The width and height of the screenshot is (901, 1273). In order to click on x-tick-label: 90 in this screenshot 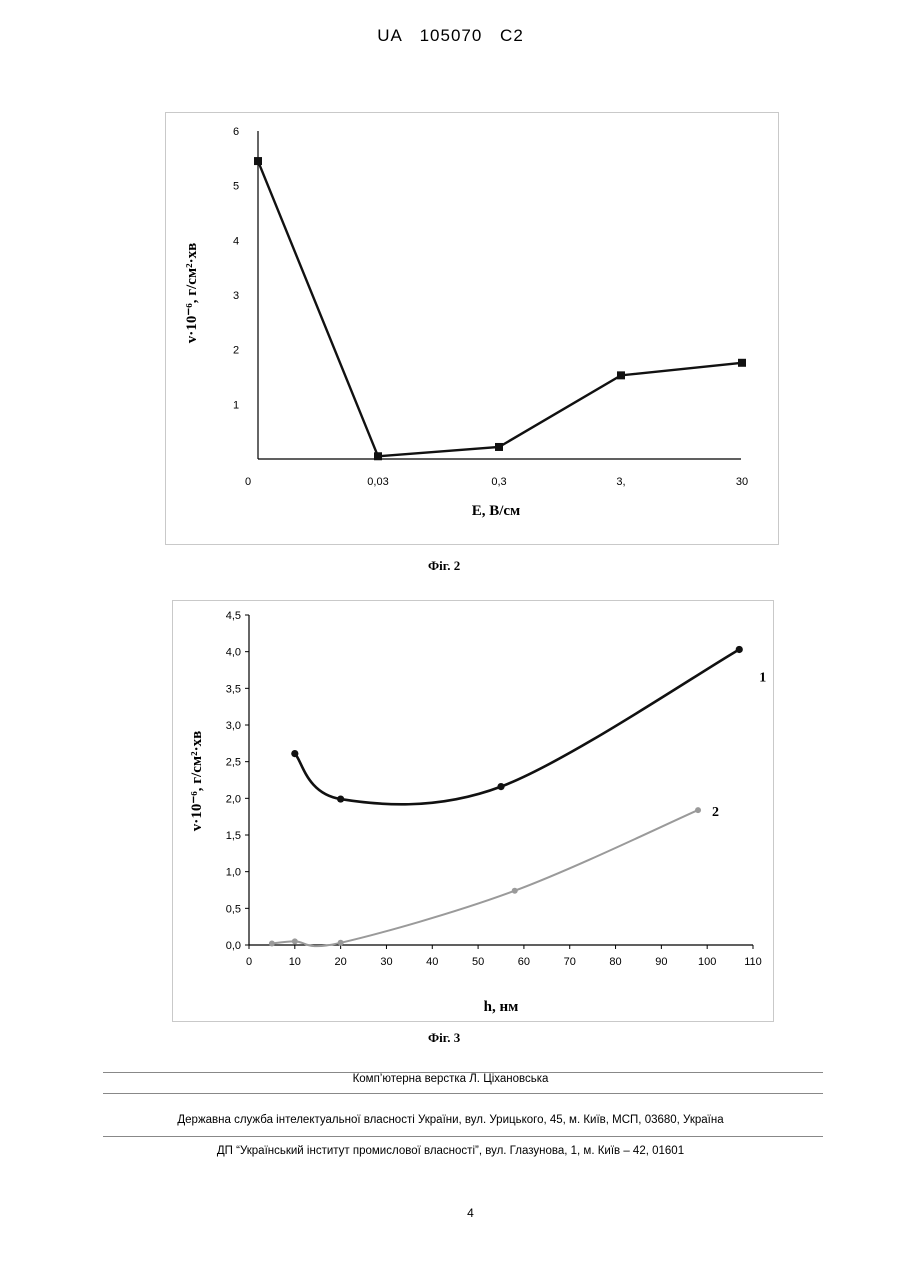, I will do `click(661, 962)`.